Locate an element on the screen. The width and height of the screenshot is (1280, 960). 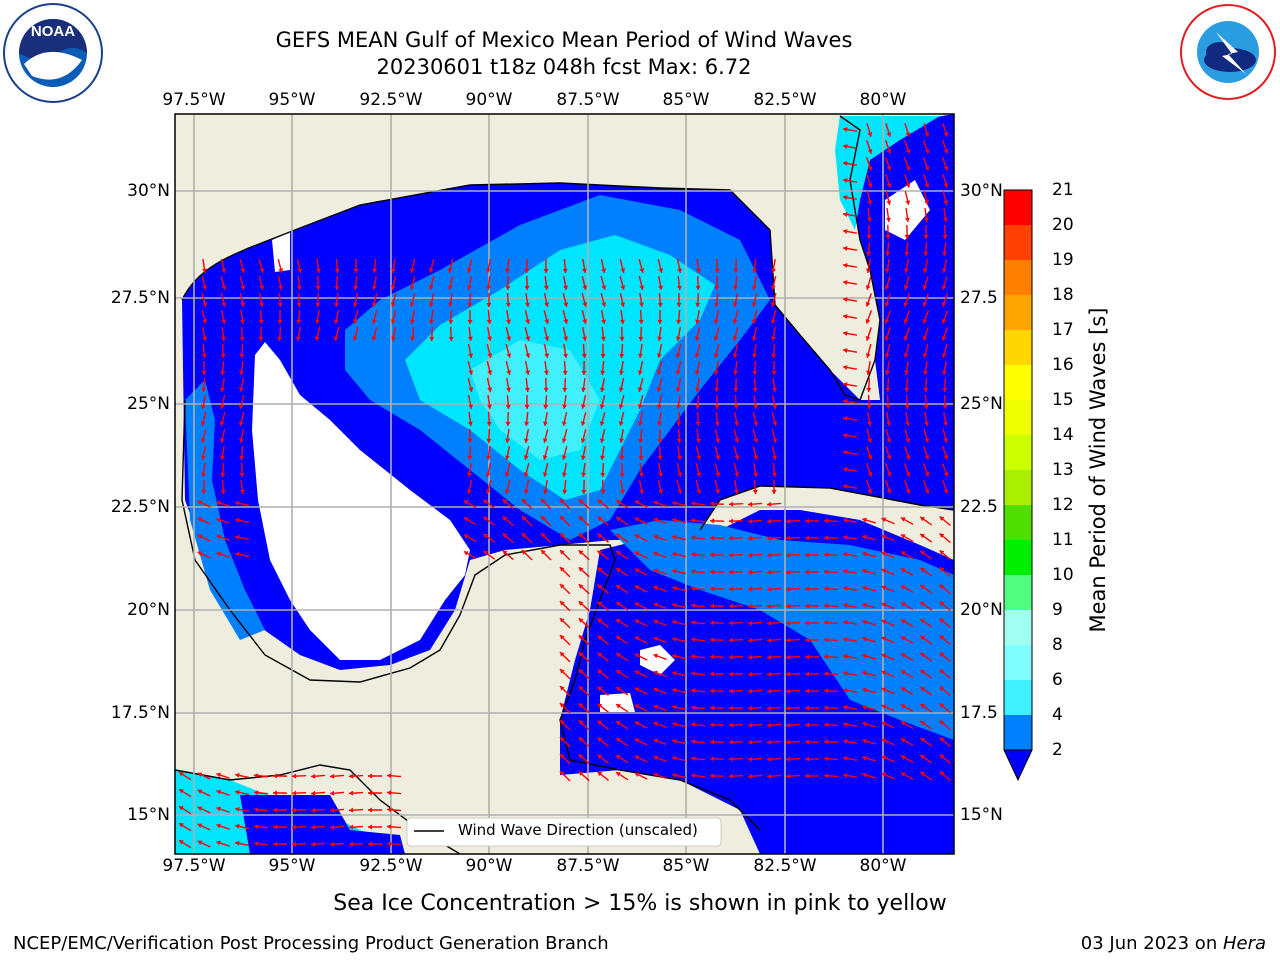
caribbean-lightblue-band is located at coordinates (782, 630).